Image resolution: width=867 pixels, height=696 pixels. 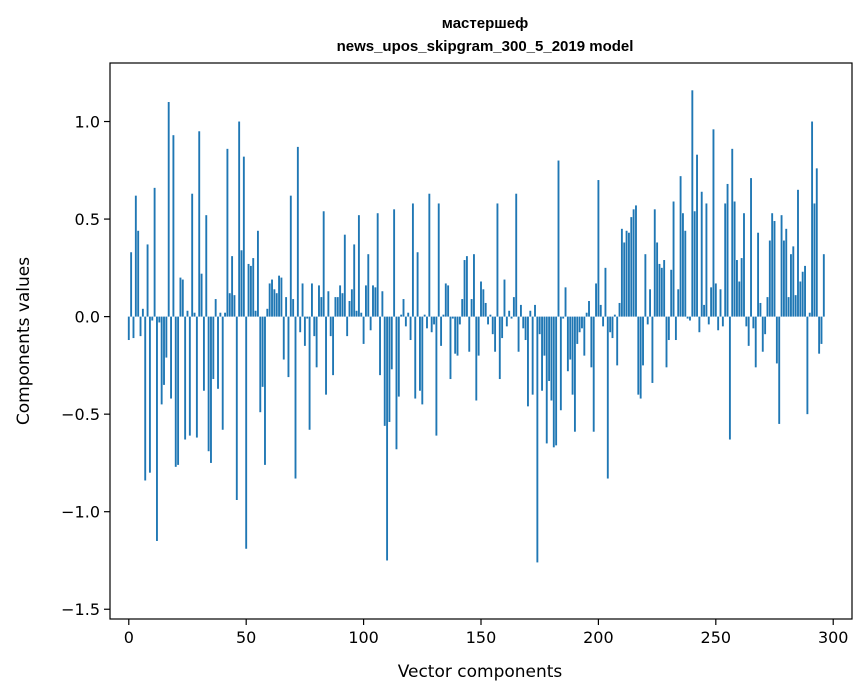 What do you see at coordinates (80, 414) in the screenshot?
I see `y-tick-label: −0.5` at bounding box center [80, 414].